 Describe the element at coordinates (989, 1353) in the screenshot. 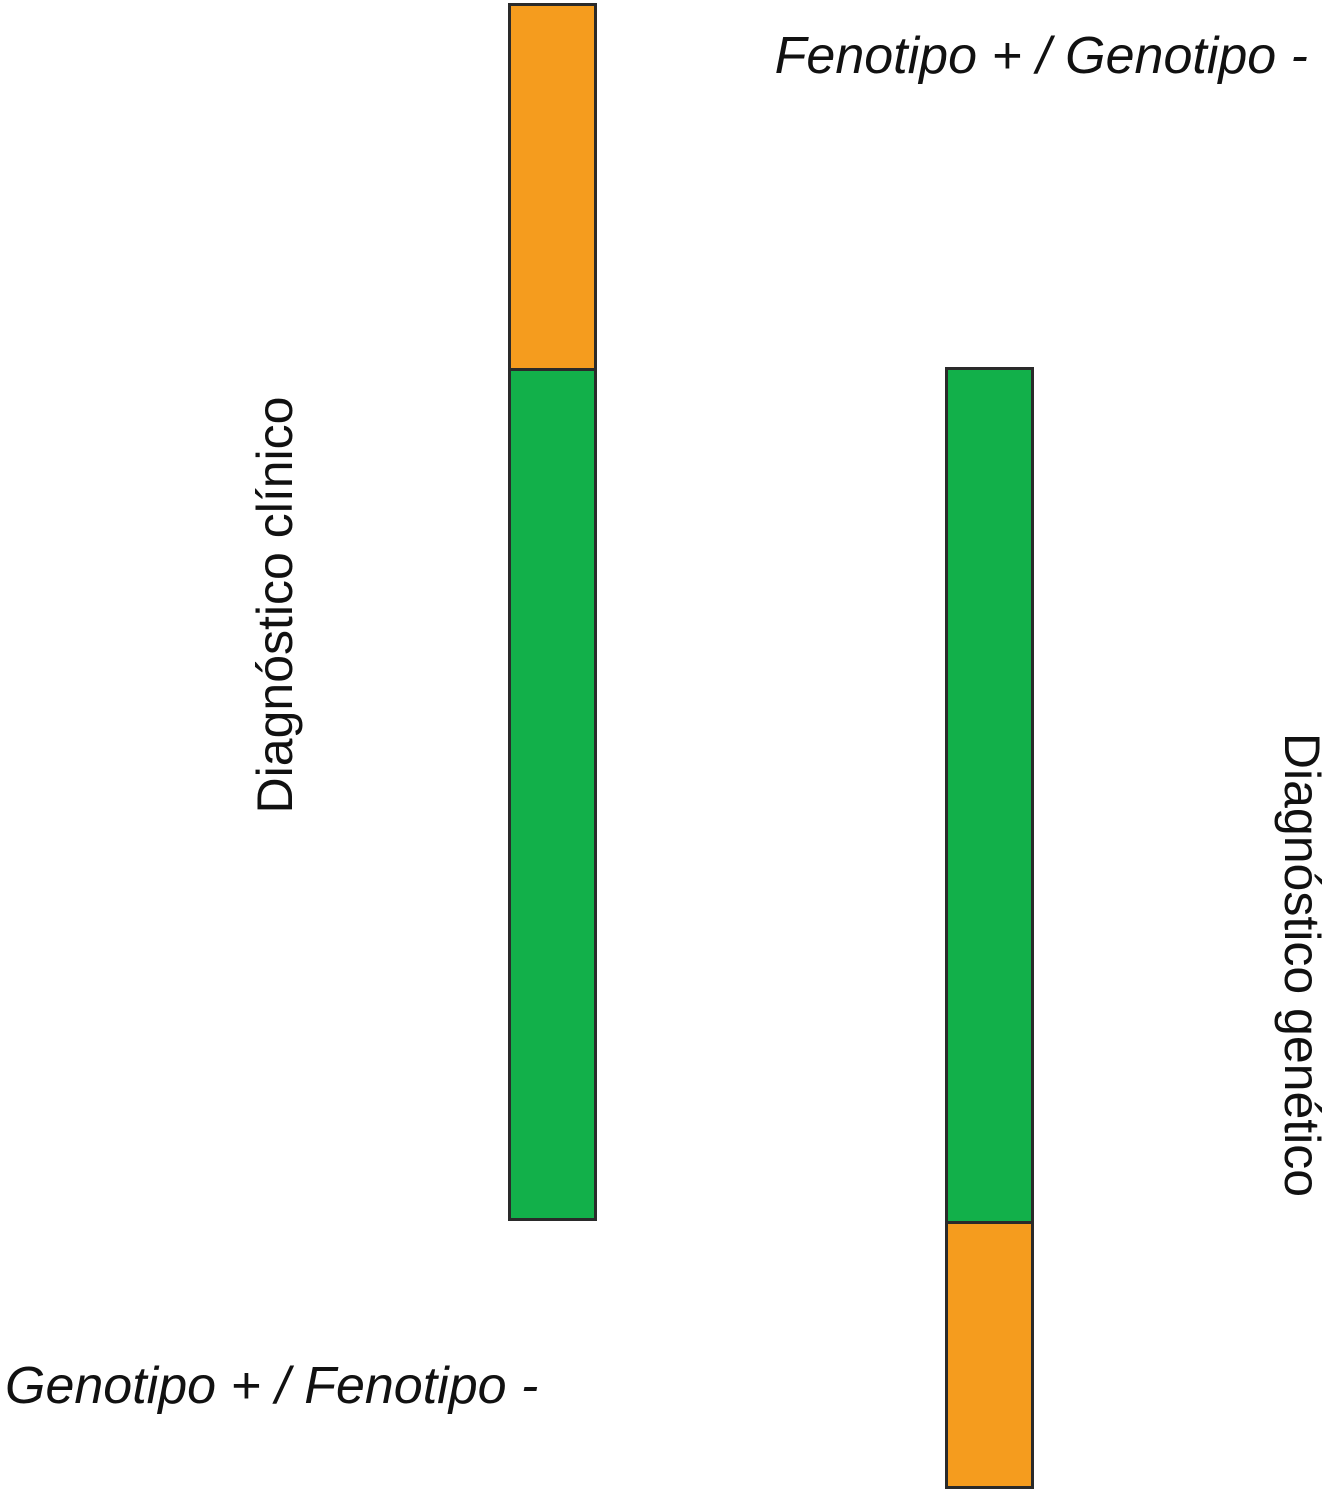

I see `genetic-orange-segment` at that location.